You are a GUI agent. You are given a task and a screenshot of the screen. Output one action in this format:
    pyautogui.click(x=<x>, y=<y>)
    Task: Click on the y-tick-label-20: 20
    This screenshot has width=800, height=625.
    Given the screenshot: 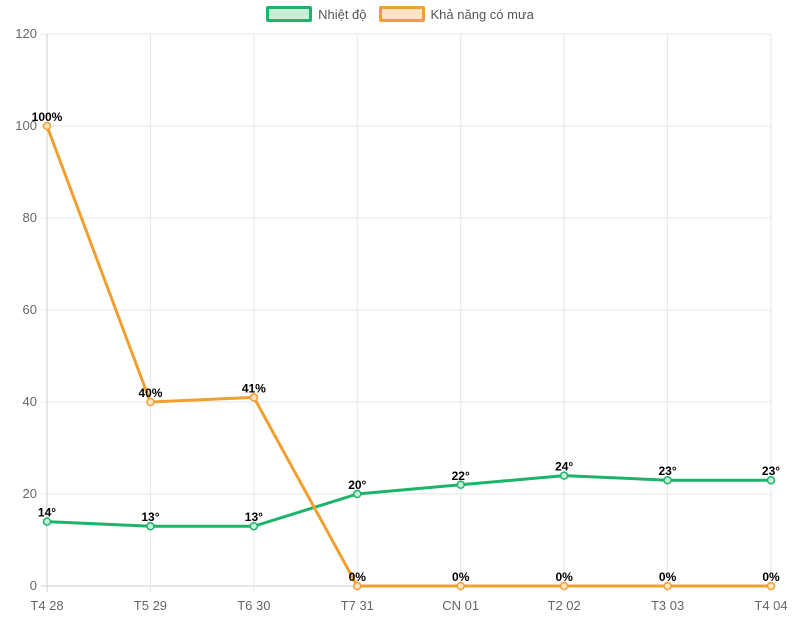 What is the action you would take?
    pyautogui.click(x=30, y=493)
    